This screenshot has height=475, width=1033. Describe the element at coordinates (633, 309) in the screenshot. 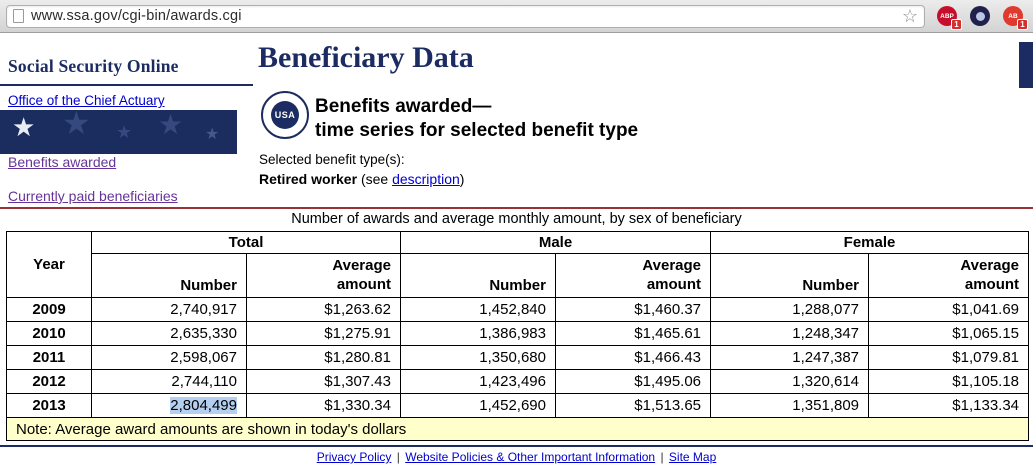

I see `male-average-cell: $1,460.37` at that location.